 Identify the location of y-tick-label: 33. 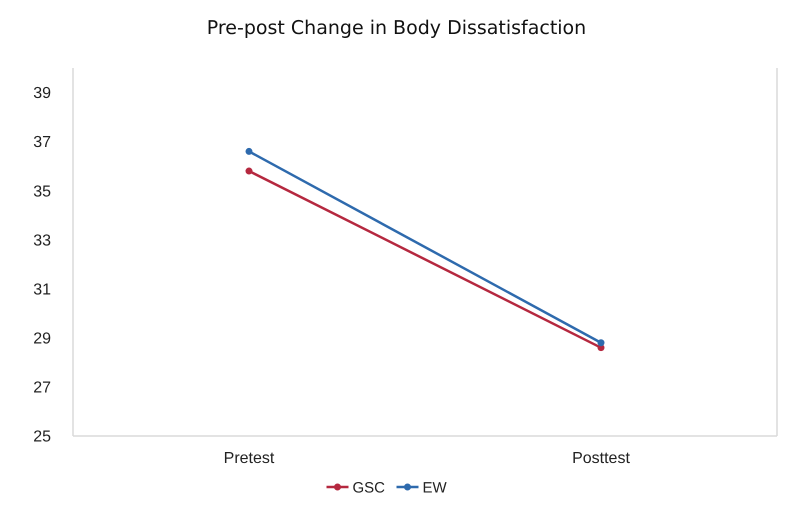
(42, 241).